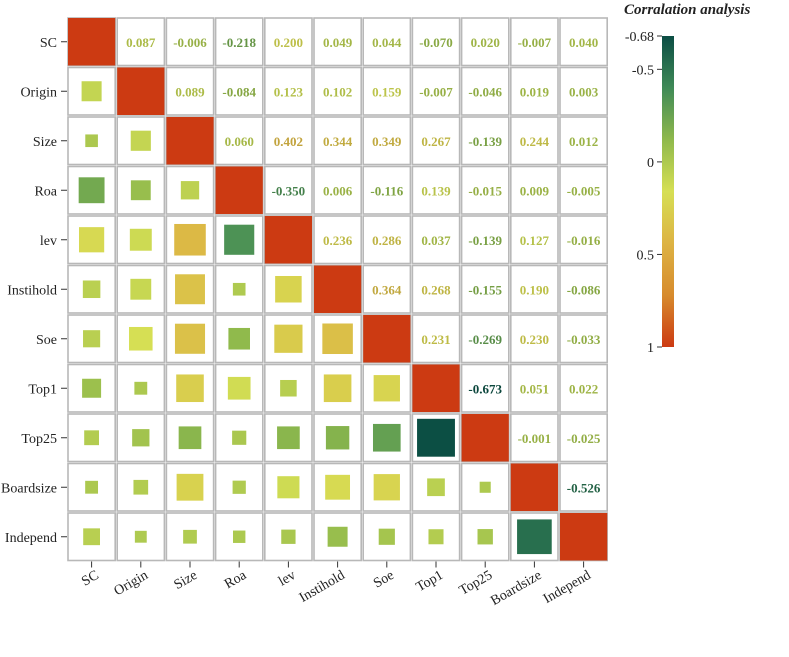 The image size is (789, 657). I want to click on corr-value-origin-boardsize: 0.019, so click(535, 91).